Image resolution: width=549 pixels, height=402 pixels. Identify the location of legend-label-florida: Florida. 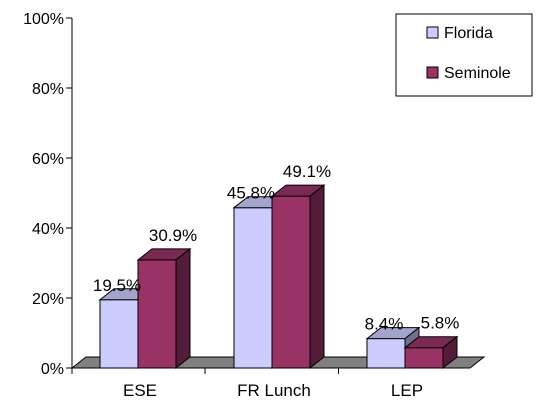
(468, 33).